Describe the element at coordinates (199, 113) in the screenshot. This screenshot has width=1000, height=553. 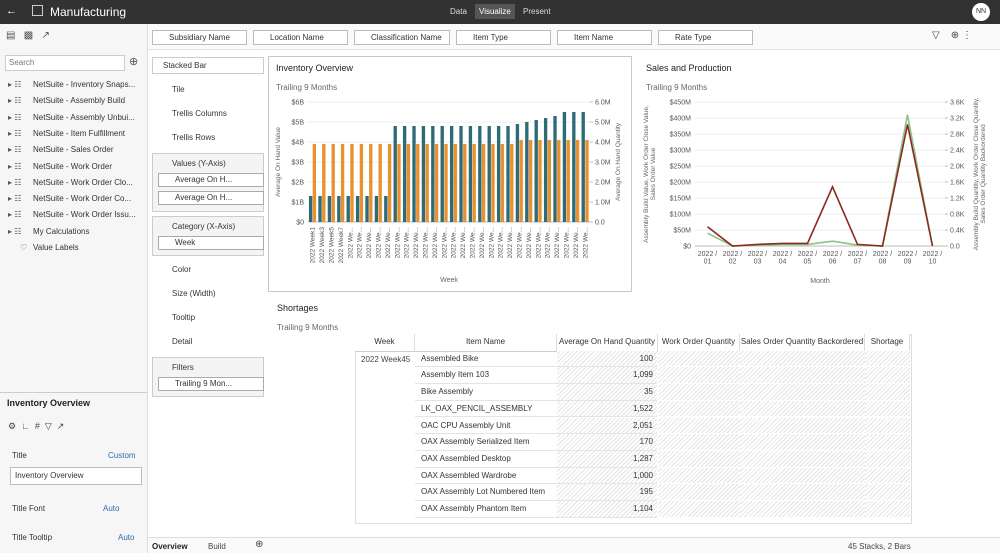
I see `grammar-field: Trellis Columns` at that location.